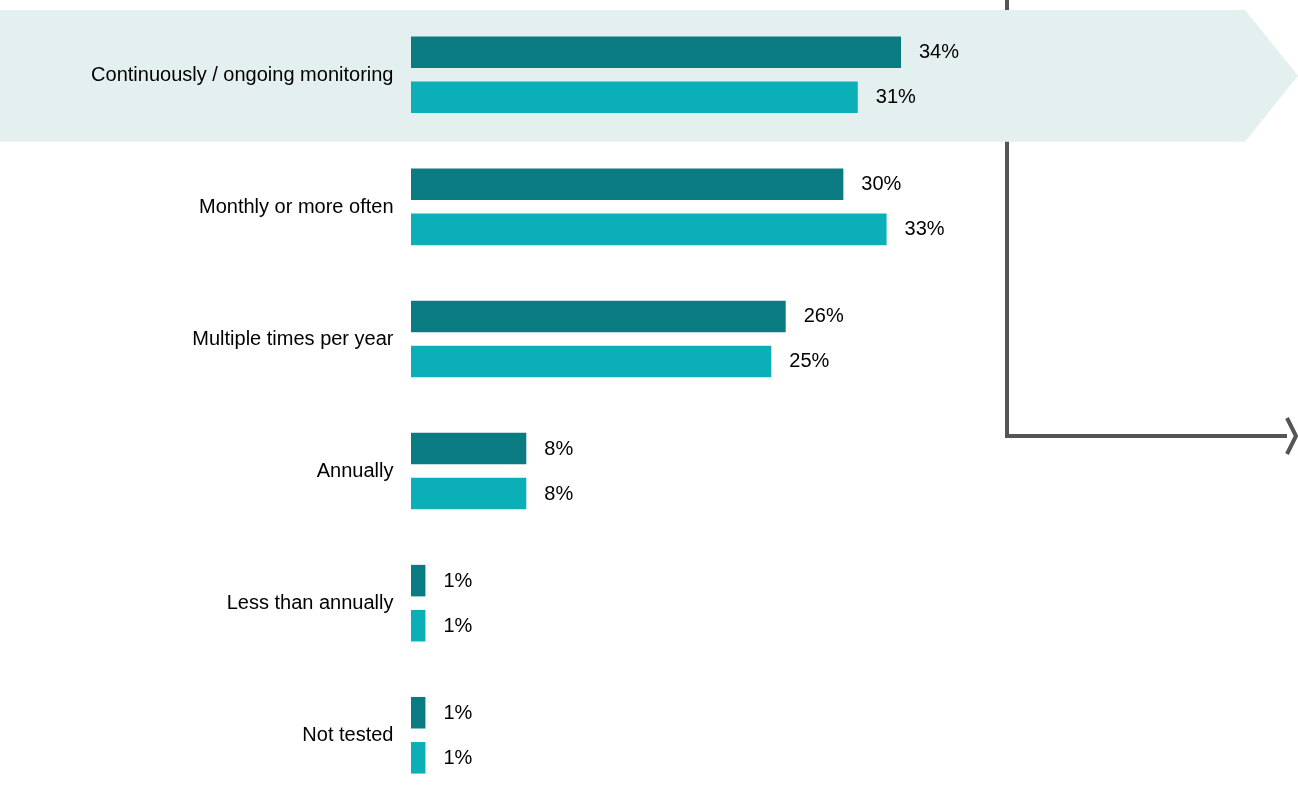 The width and height of the screenshot is (1298, 810). I want to click on y-tick-label: Not tested, so click(348, 734).